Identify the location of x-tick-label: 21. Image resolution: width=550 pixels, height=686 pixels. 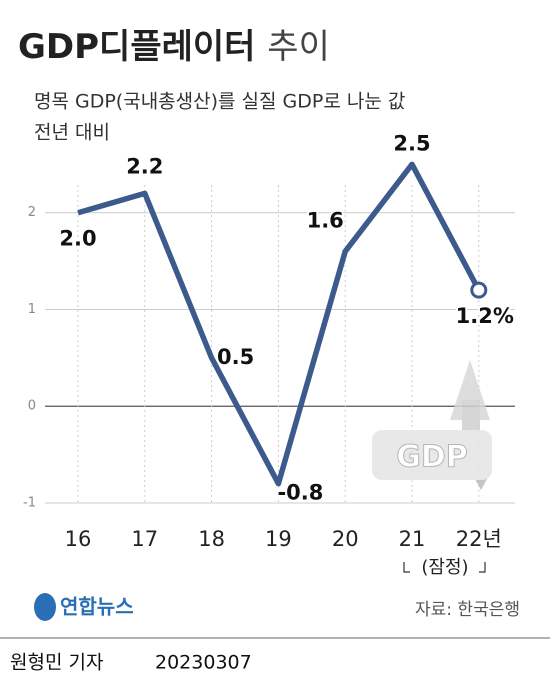
(412, 539).